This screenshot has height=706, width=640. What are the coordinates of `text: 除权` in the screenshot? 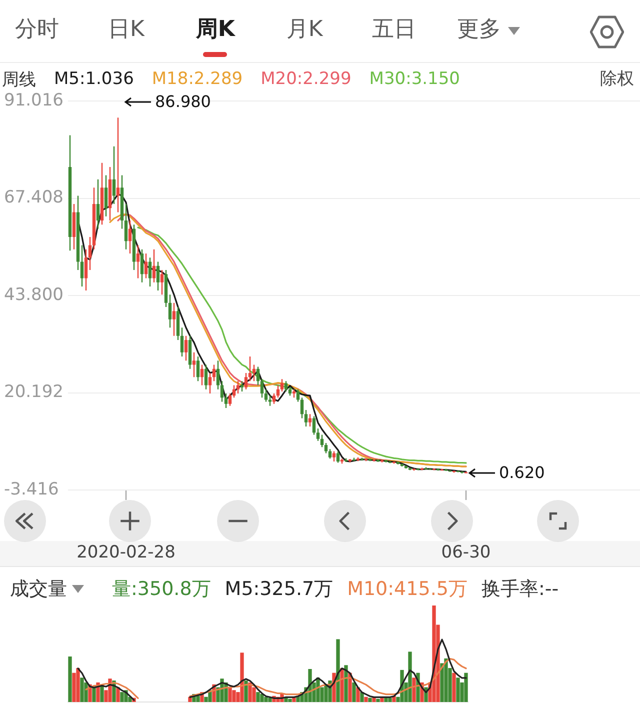 It's located at (617, 79).